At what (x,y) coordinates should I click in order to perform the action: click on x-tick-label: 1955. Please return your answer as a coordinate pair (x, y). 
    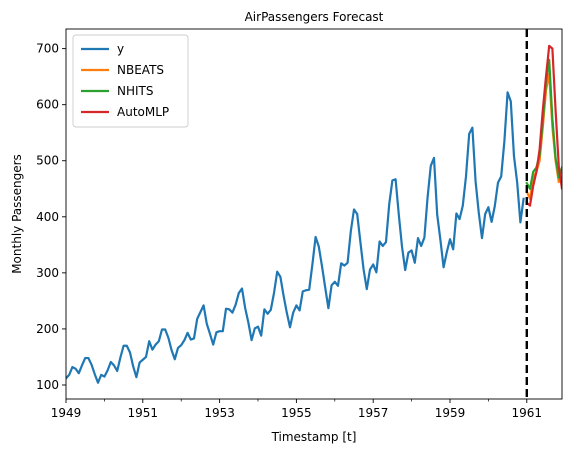
    Looking at the image, I should click on (296, 413).